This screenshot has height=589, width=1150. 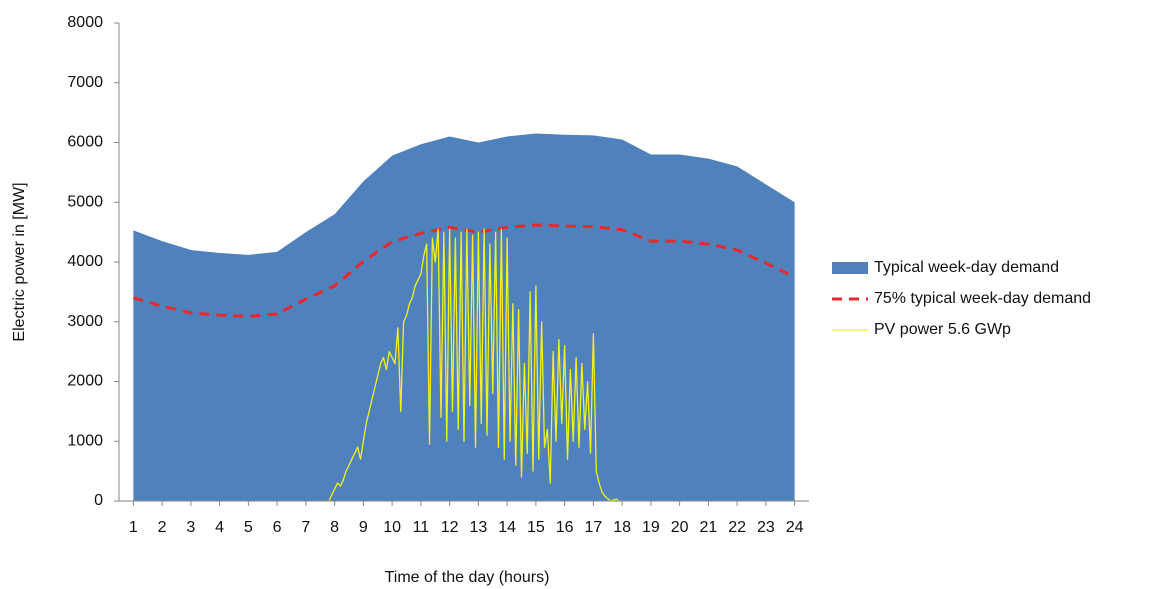 I want to click on x-tick-label: 14, so click(x=507, y=527).